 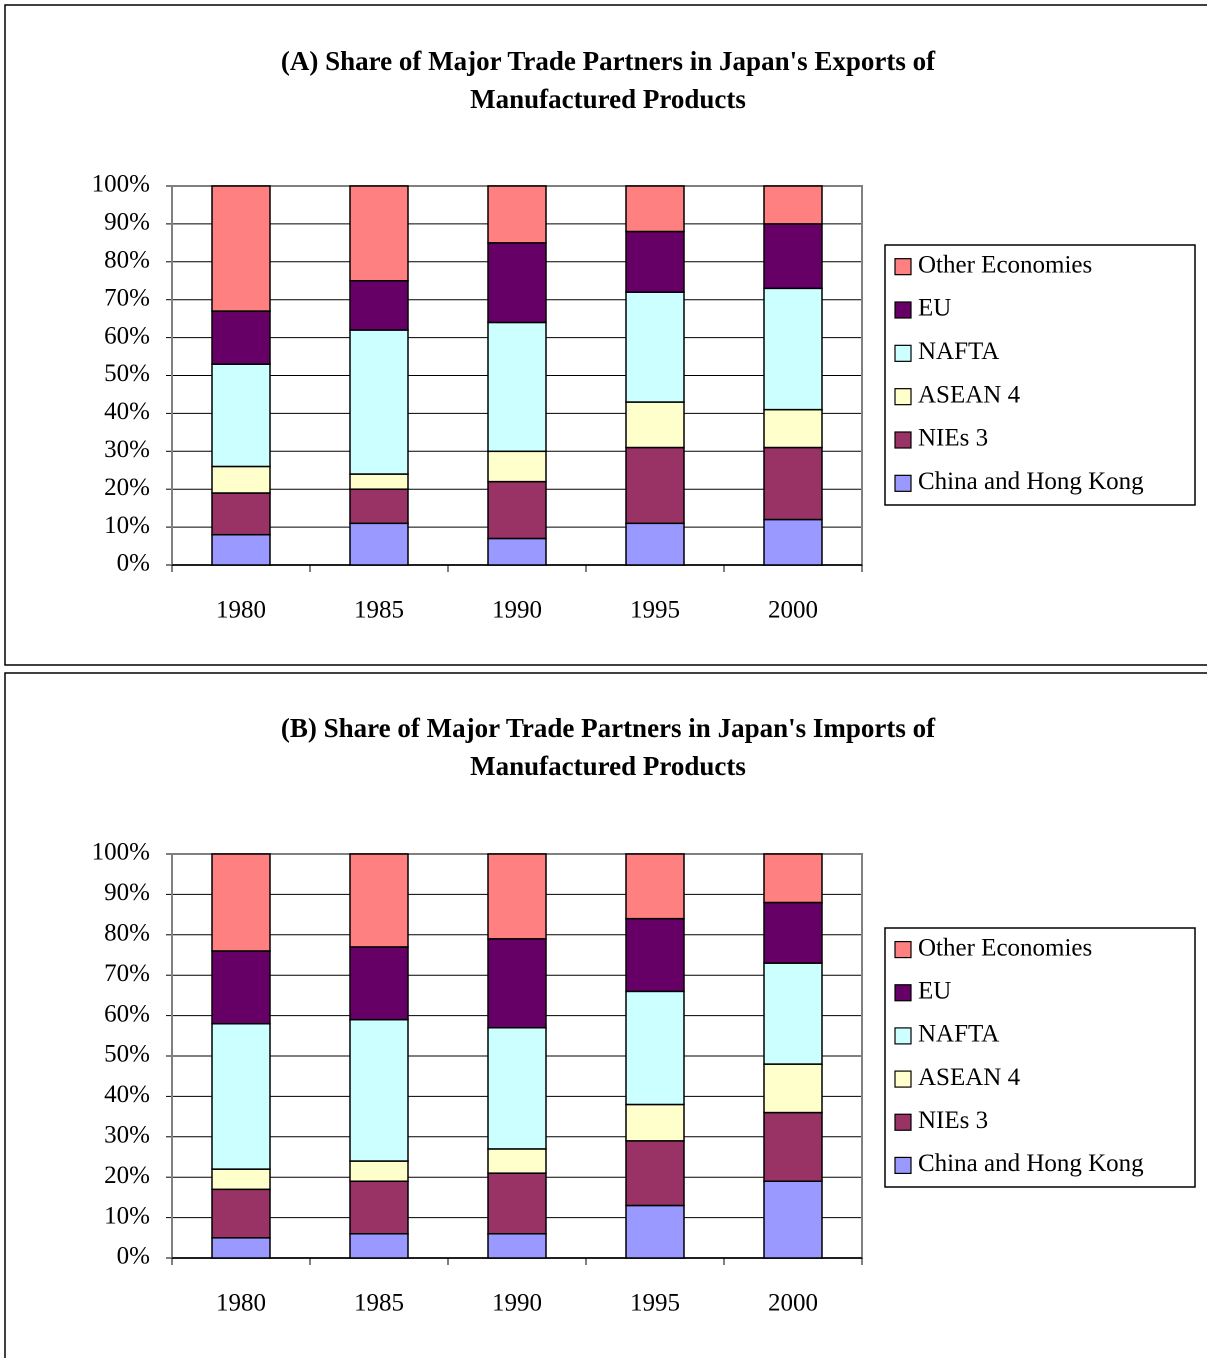 I want to click on x-tick-label: 1990, so click(x=517, y=1303).